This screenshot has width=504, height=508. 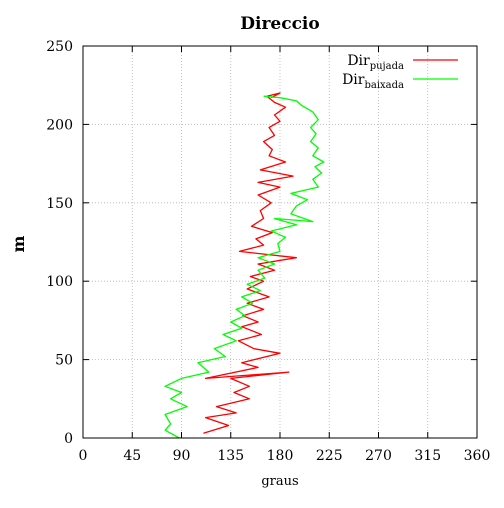 What do you see at coordinates (132, 456) in the screenshot?
I see `x-tick-label: 45` at bounding box center [132, 456].